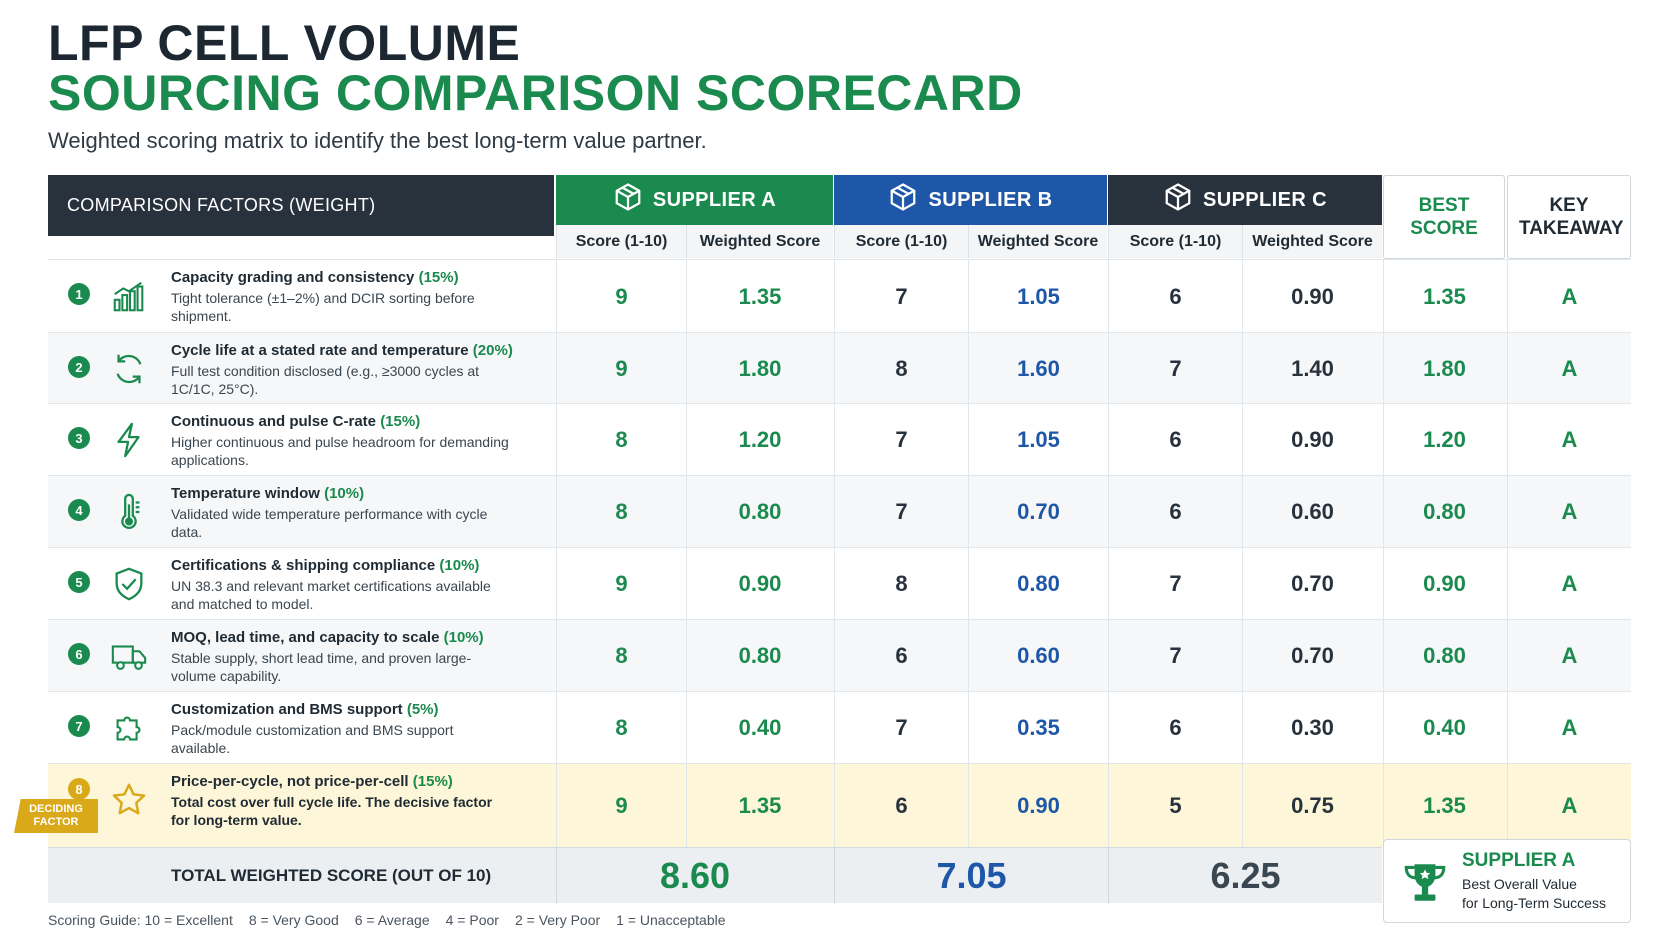 Image resolution: width=1672 pixels, height=941 pixels. I want to click on thermometer-icon, so click(129, 512).